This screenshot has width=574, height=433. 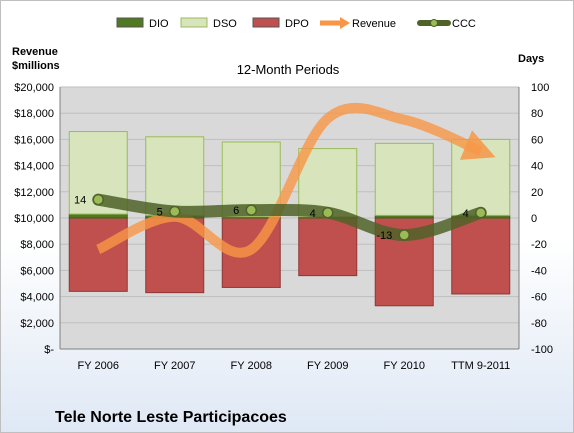 What do you see at coordinates (34, 140) in the screenshot?
I see `left-tick-label: $16,000` at bounding box center [34, 140].